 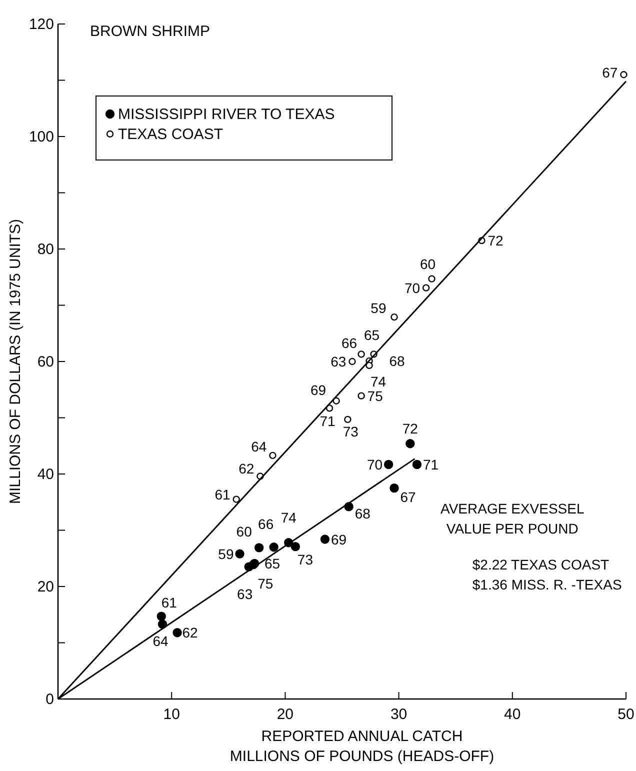 What do you see at coordinates (150, 31) in the screenshot?
I see `chart-title: BROWN SHRIMP` at bounding box center [150, 31].